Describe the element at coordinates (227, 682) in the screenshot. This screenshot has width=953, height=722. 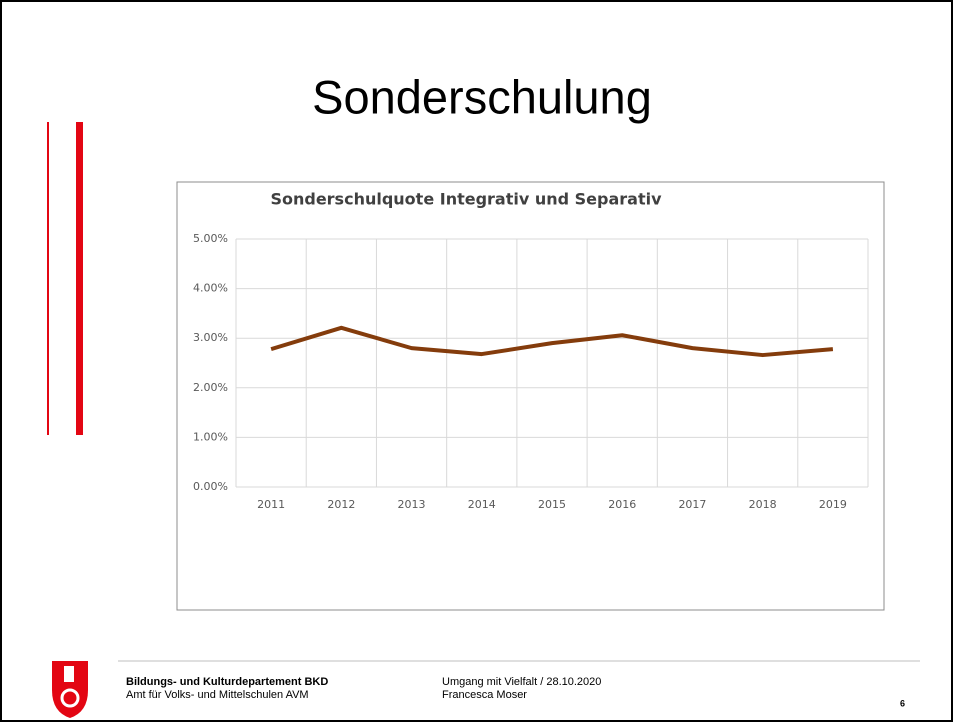
I see `footer-department: Bildungs- und Kulturdepartement BKD` at that location.